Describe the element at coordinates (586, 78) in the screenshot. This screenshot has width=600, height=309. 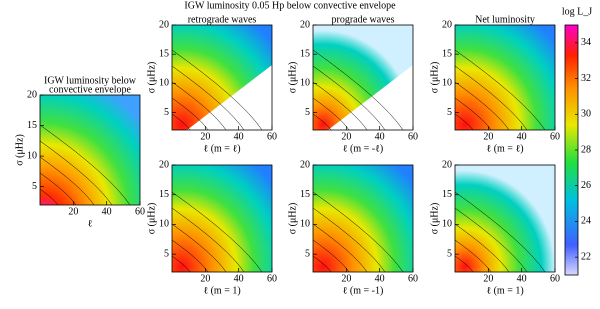
I see `colorbar-tick-label: 32` at that location.